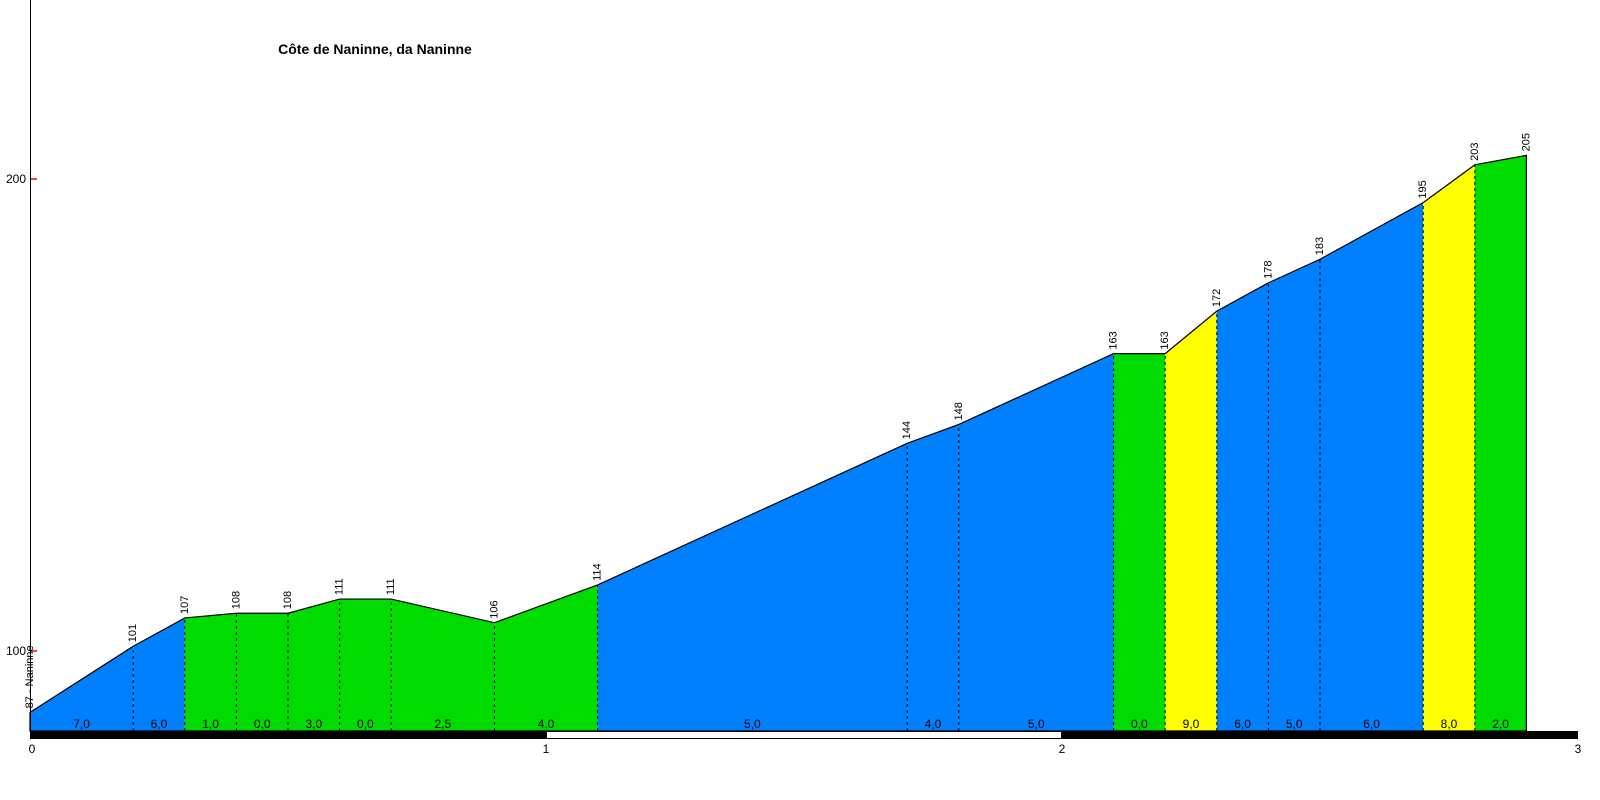 The image size is (1600, 800). What do you see at coordinates (133, 633) in the screenshot?
I see `elevation-label: 101` at bounding box center [133, 633].